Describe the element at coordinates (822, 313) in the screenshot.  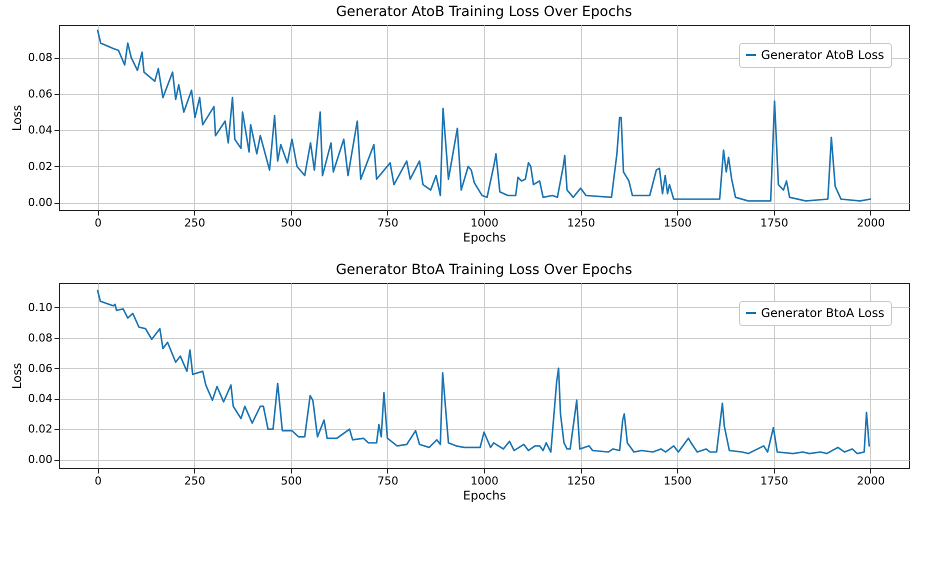
I see `legend-label: Generator BtoA Loss` at that location.